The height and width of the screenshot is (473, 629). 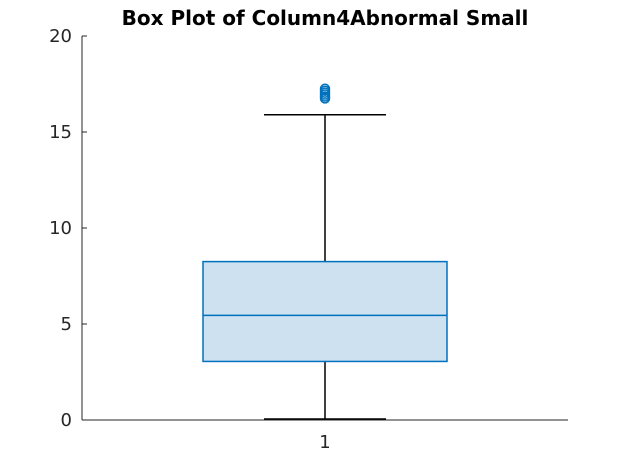 I want to click on outlier-point, so click(x=325, y=89).